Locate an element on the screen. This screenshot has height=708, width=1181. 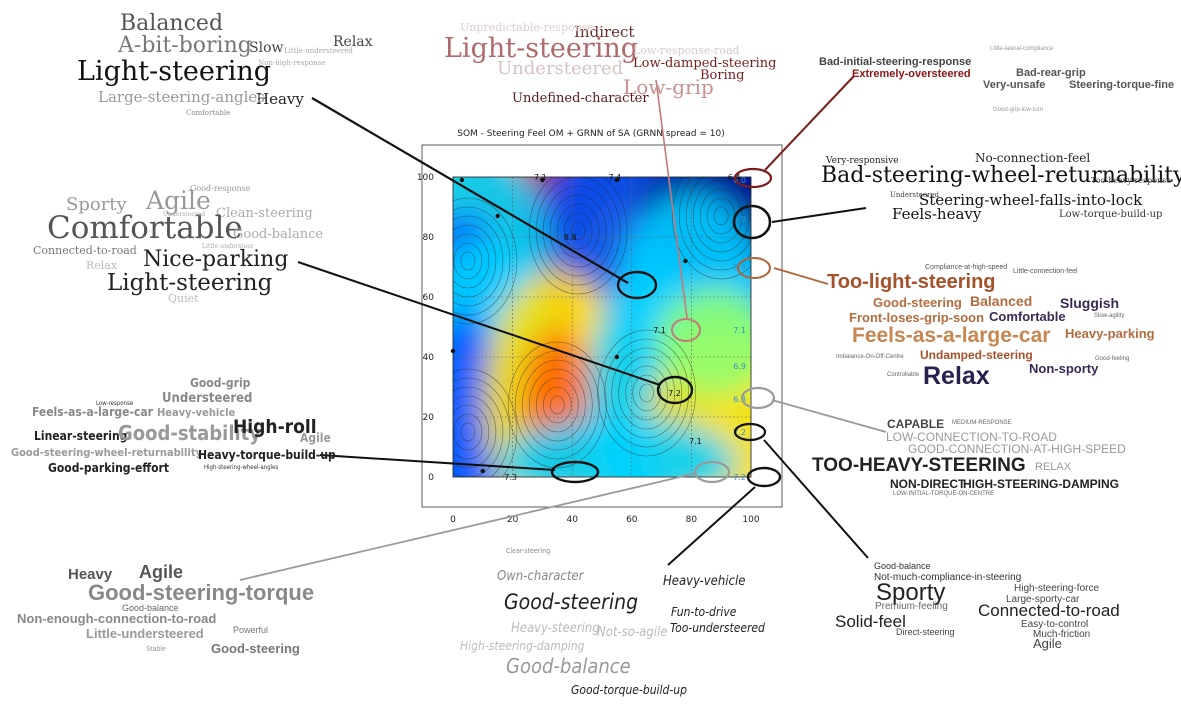
cloud-word: Good-steering-torque is located at coordinates (201, 592).